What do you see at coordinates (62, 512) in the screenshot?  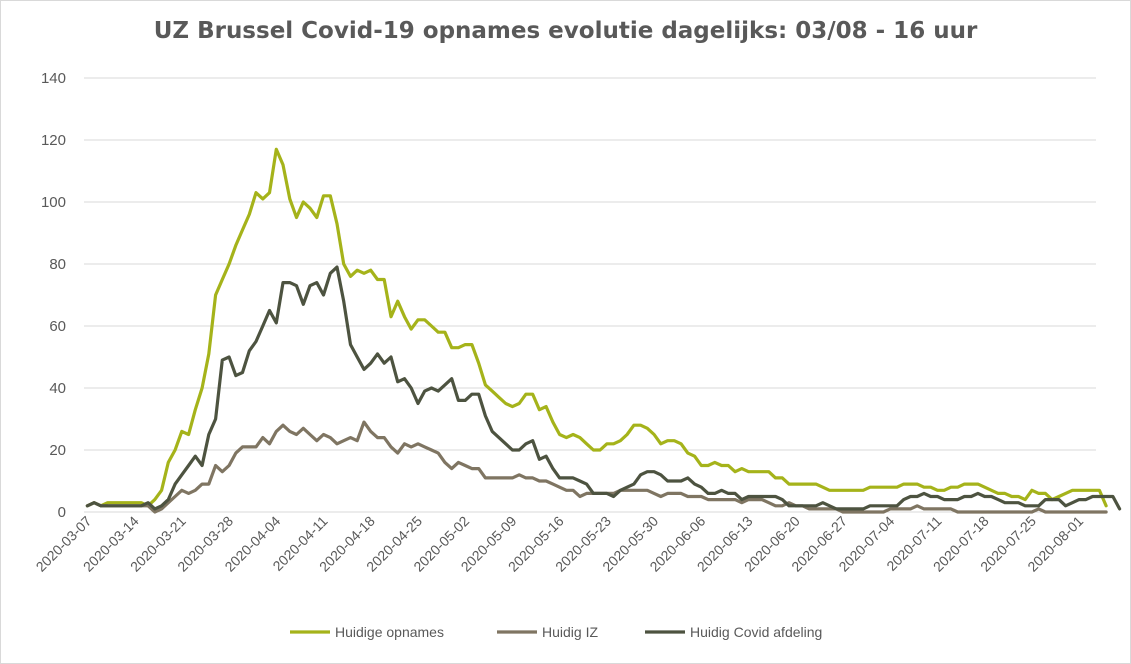 I see `y-tick-label: 0` at bounding box center [62, 512].